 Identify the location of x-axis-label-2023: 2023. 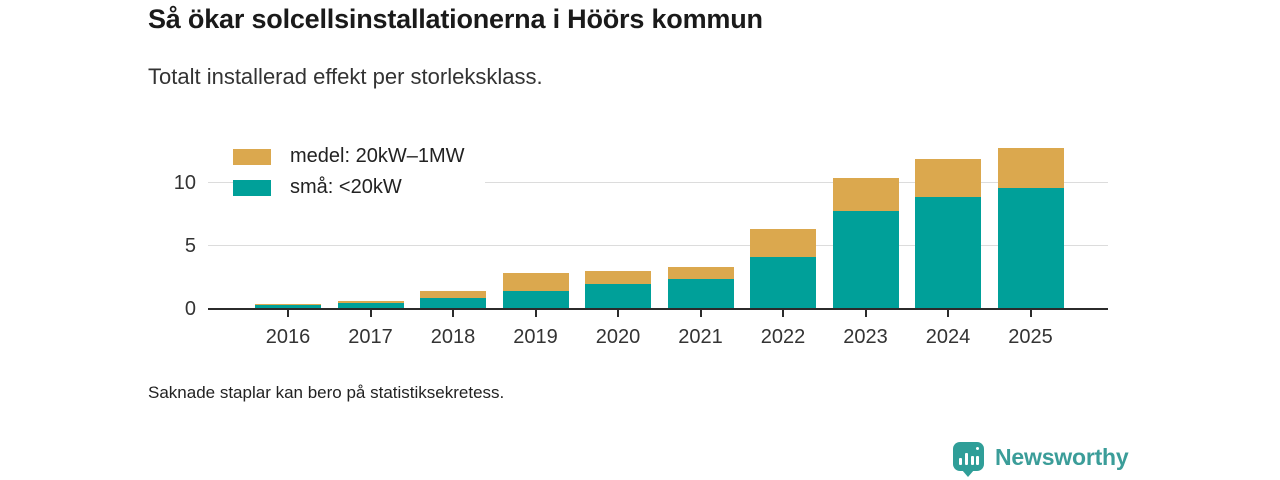
(865, 337).